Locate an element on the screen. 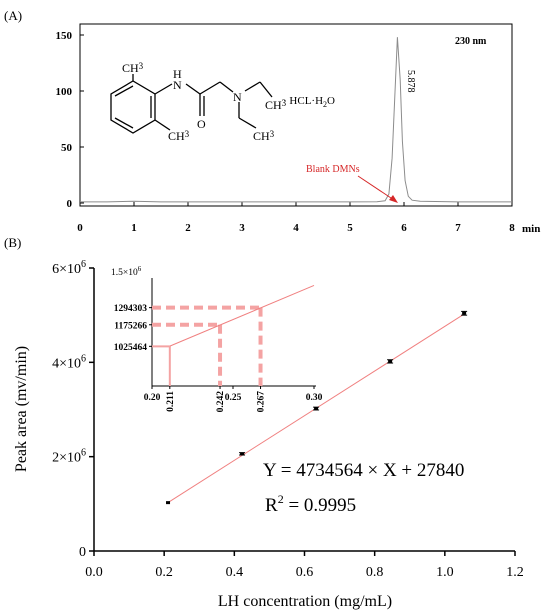  ch3-ethyl2: CH3 is located at coordinates (264, 136).